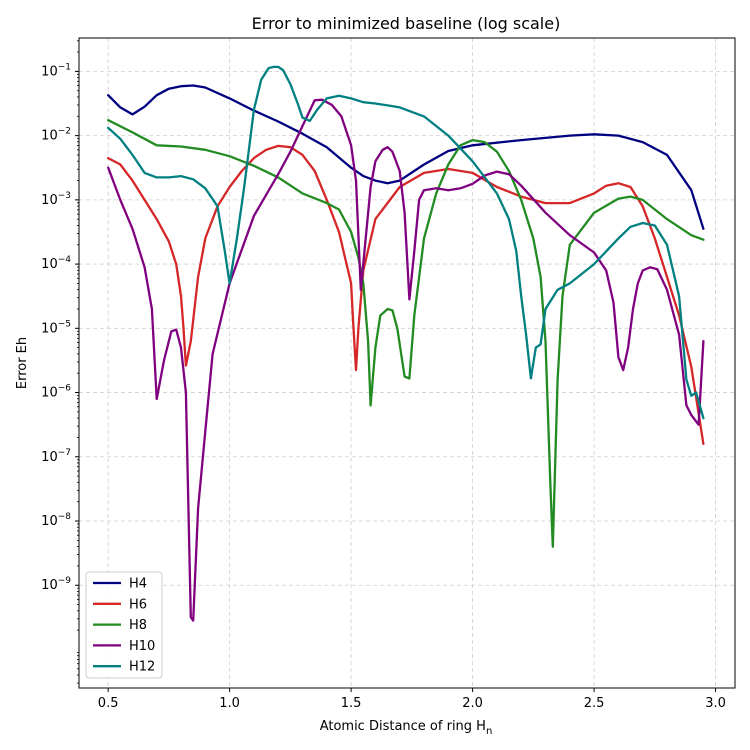 The width and height of the screenshot is (750, 750). I want to click on legend-label-h10: H10, so click(142, 646).